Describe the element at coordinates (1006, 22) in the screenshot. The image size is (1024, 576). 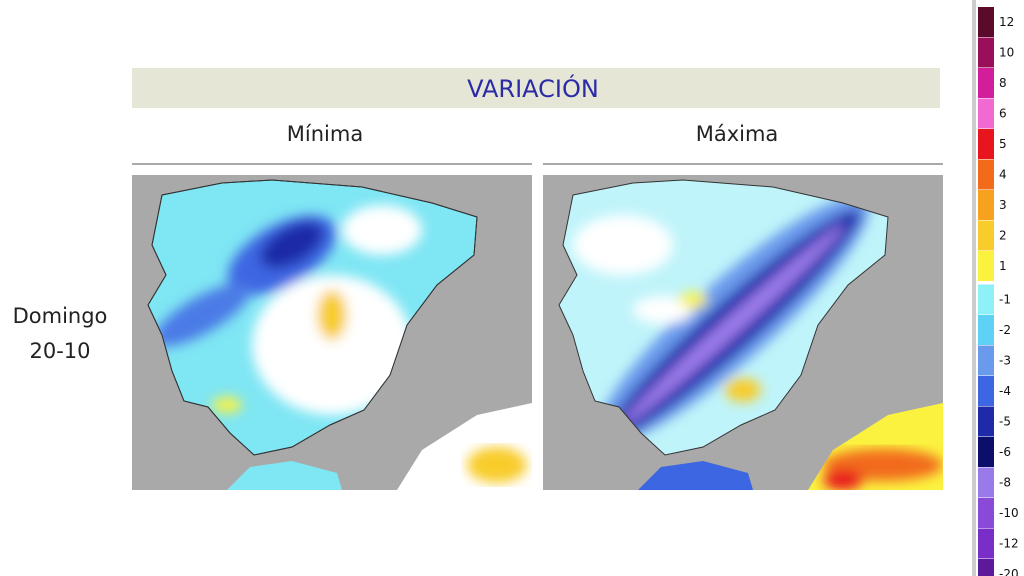
I see `legend-label: 12` at that location.